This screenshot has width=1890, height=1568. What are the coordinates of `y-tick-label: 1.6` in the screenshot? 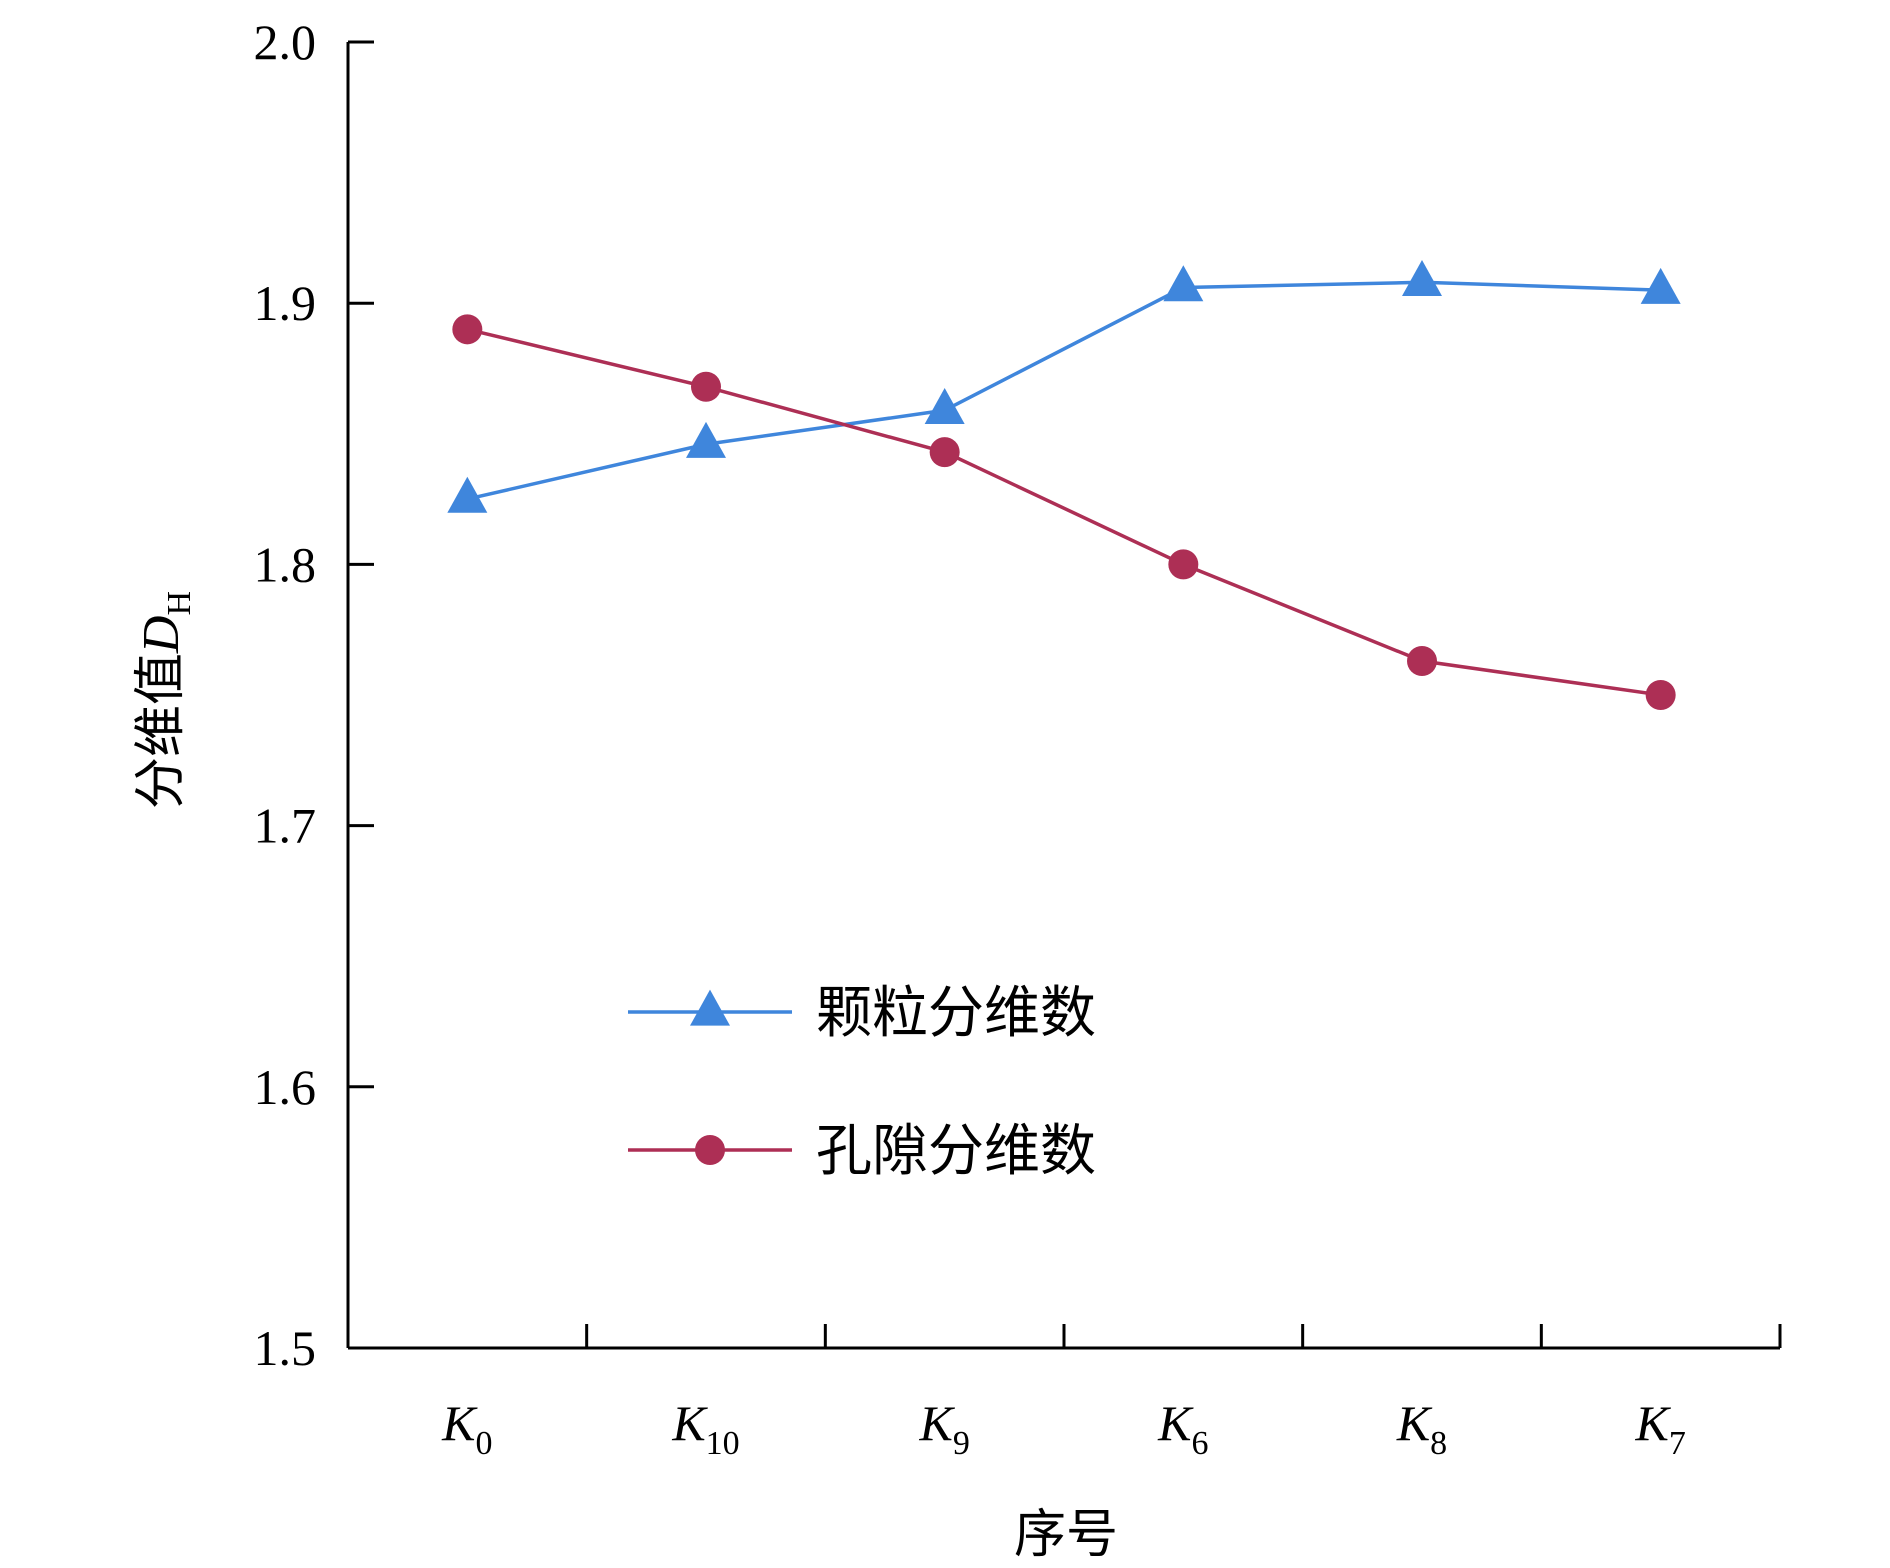 It's located at (285, 1087).